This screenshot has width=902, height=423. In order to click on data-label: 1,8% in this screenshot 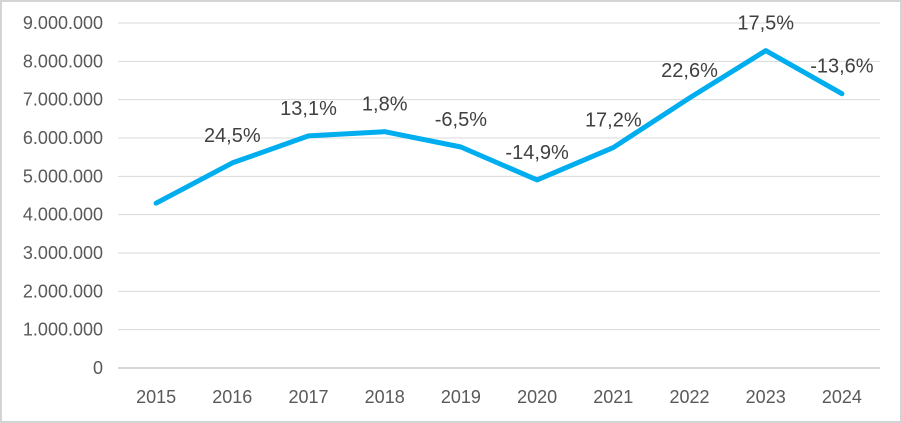, I will do `click(385, 105)`.